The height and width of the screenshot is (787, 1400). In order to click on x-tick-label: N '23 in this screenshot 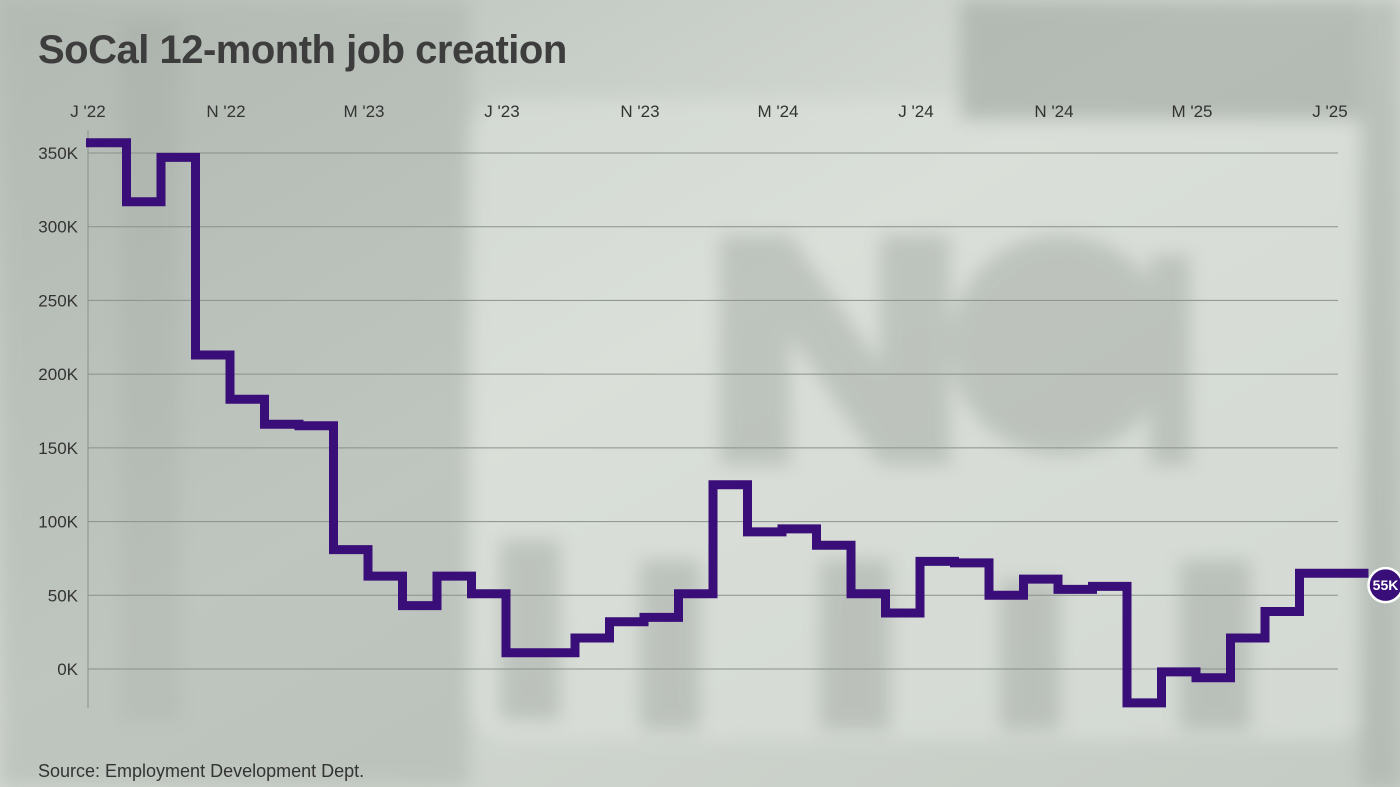, I will do `click(639, 111)`.